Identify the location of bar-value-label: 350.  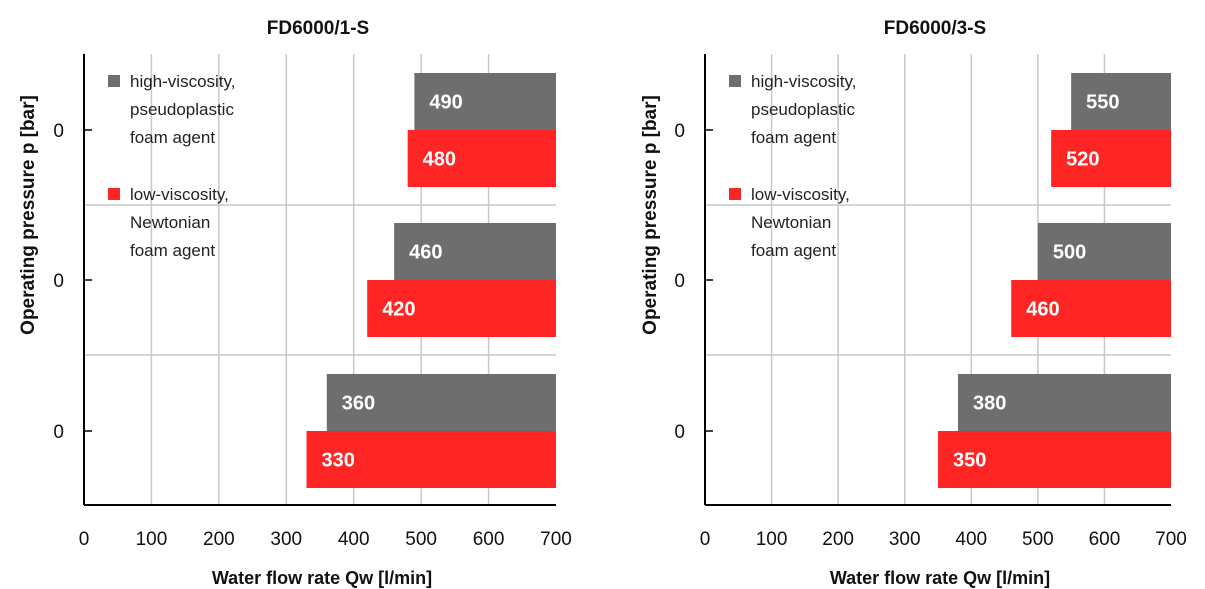
(969, 461).